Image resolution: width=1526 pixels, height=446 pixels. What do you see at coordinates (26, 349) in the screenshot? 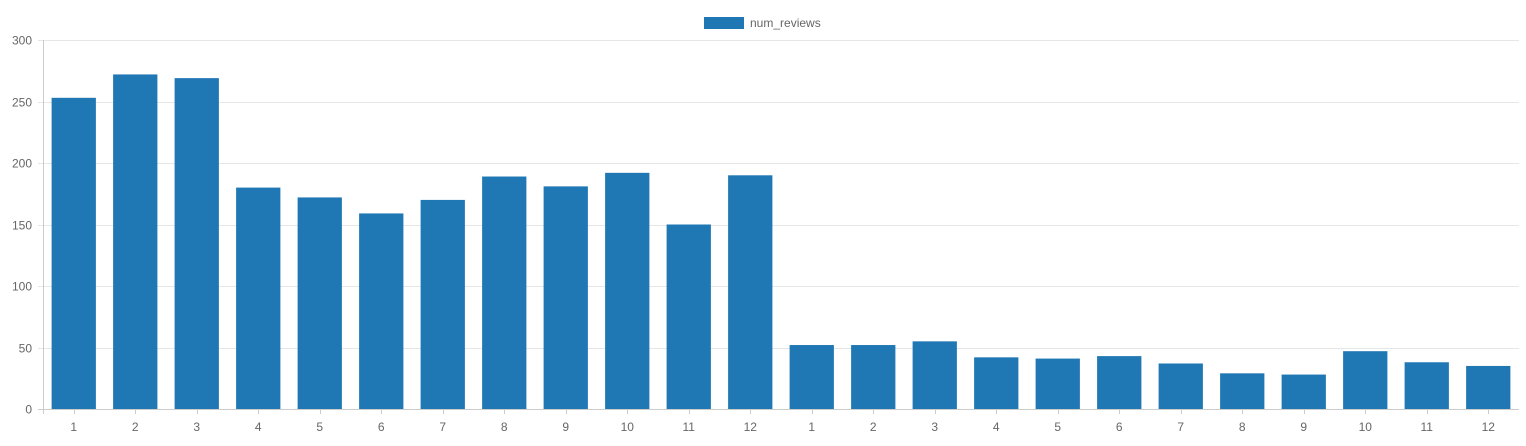
I see `y-tick-label: 50` at bounding box center [26, 349].